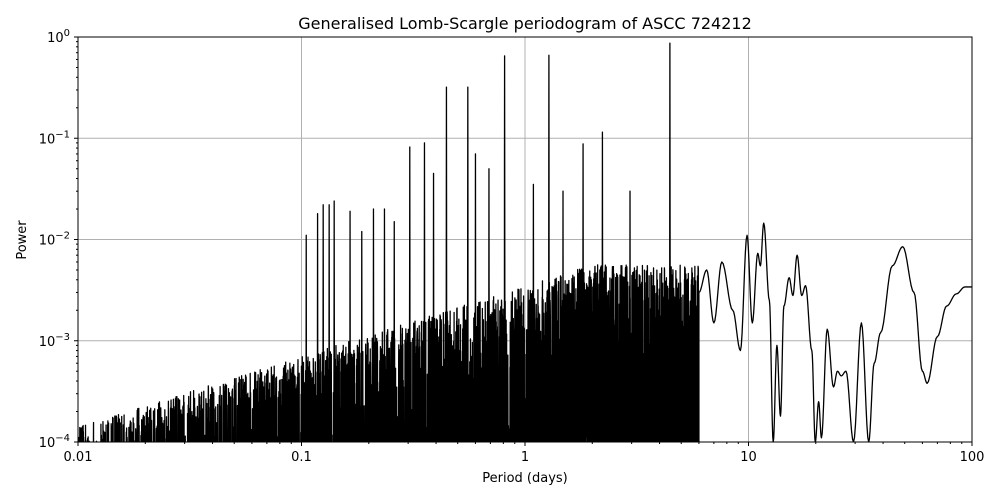 Image resolution: width=1000 pixels, height=500 pixels. Describe the element at coordinates (748, 457) in the screenshot. I see `x-tick-label: 10` at that location.